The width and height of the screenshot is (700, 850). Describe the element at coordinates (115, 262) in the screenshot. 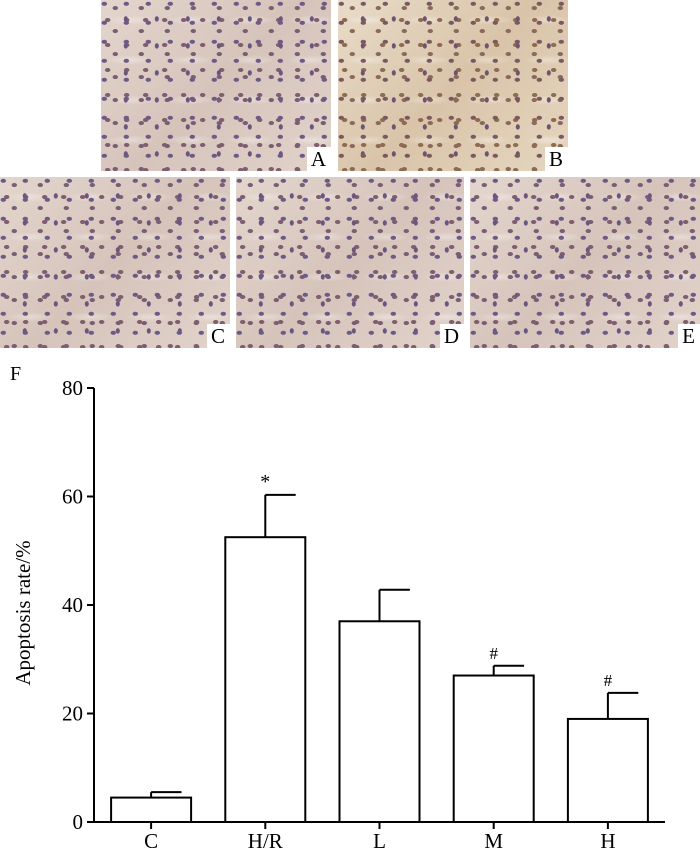

I see `micrograph-panel-c: C` at that location.